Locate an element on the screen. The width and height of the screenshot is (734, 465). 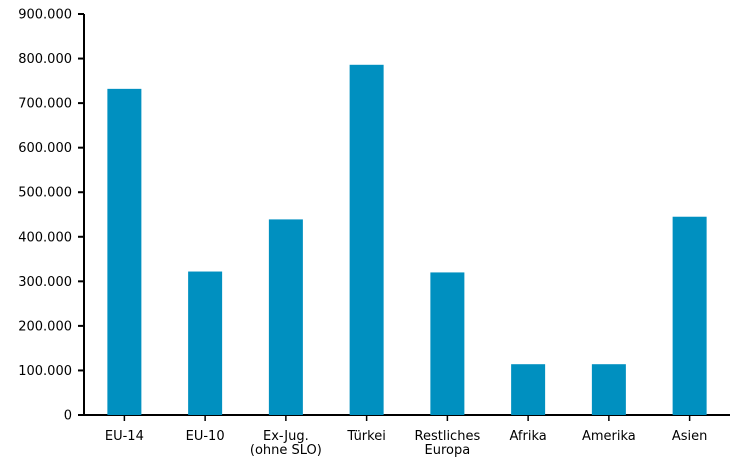
x-tick-label: Türkei is located at coordinates (365, 436).